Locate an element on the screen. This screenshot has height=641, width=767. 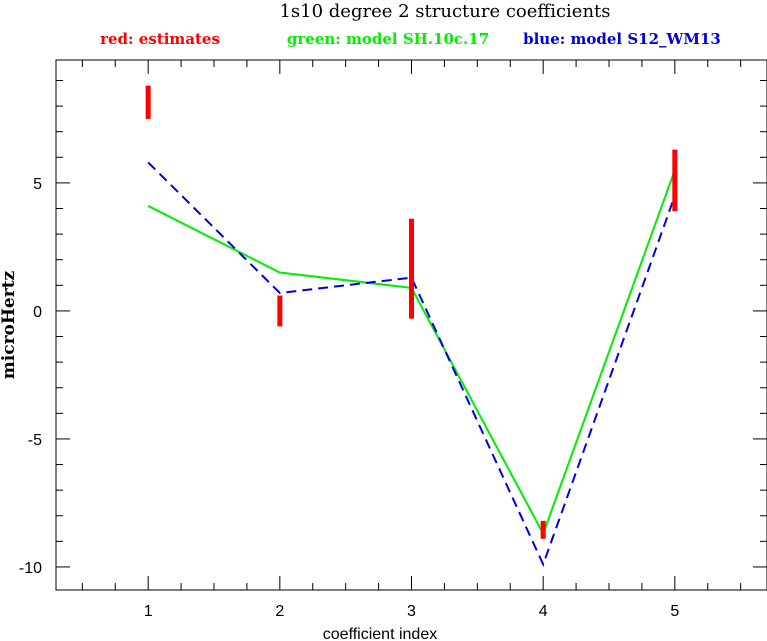
legend-model-sh: green: model SH.10c.17 is located at coordinates (388, 39).